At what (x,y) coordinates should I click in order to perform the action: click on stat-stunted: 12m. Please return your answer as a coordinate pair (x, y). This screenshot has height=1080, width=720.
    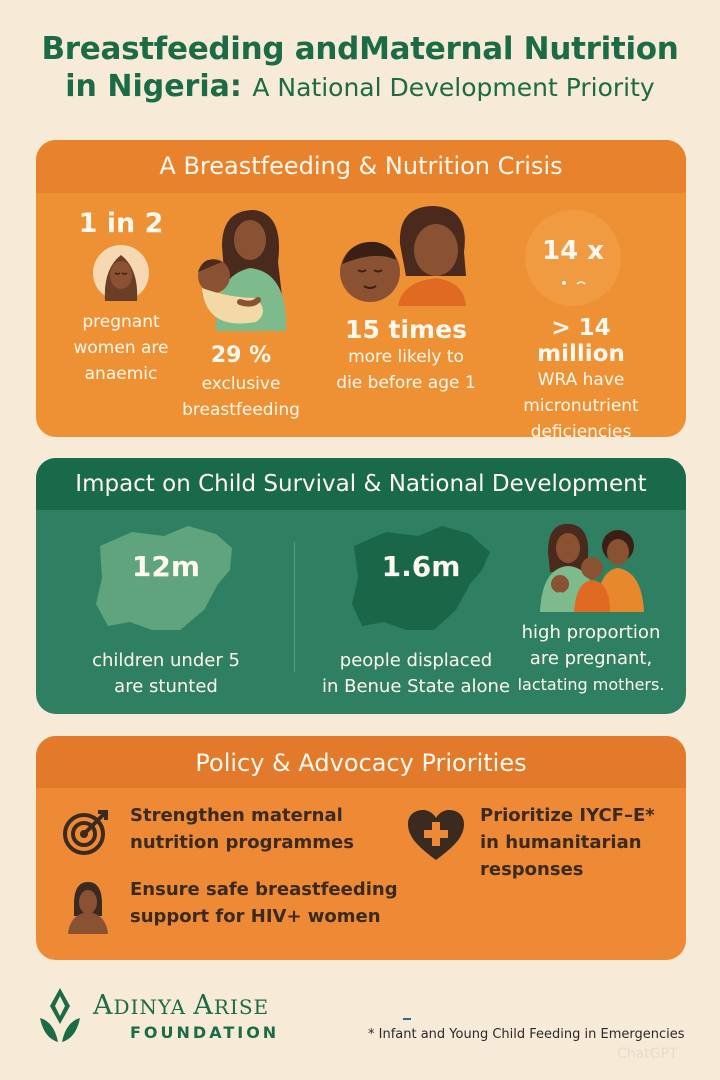
    Looking at the image, I should click on (166, 566).